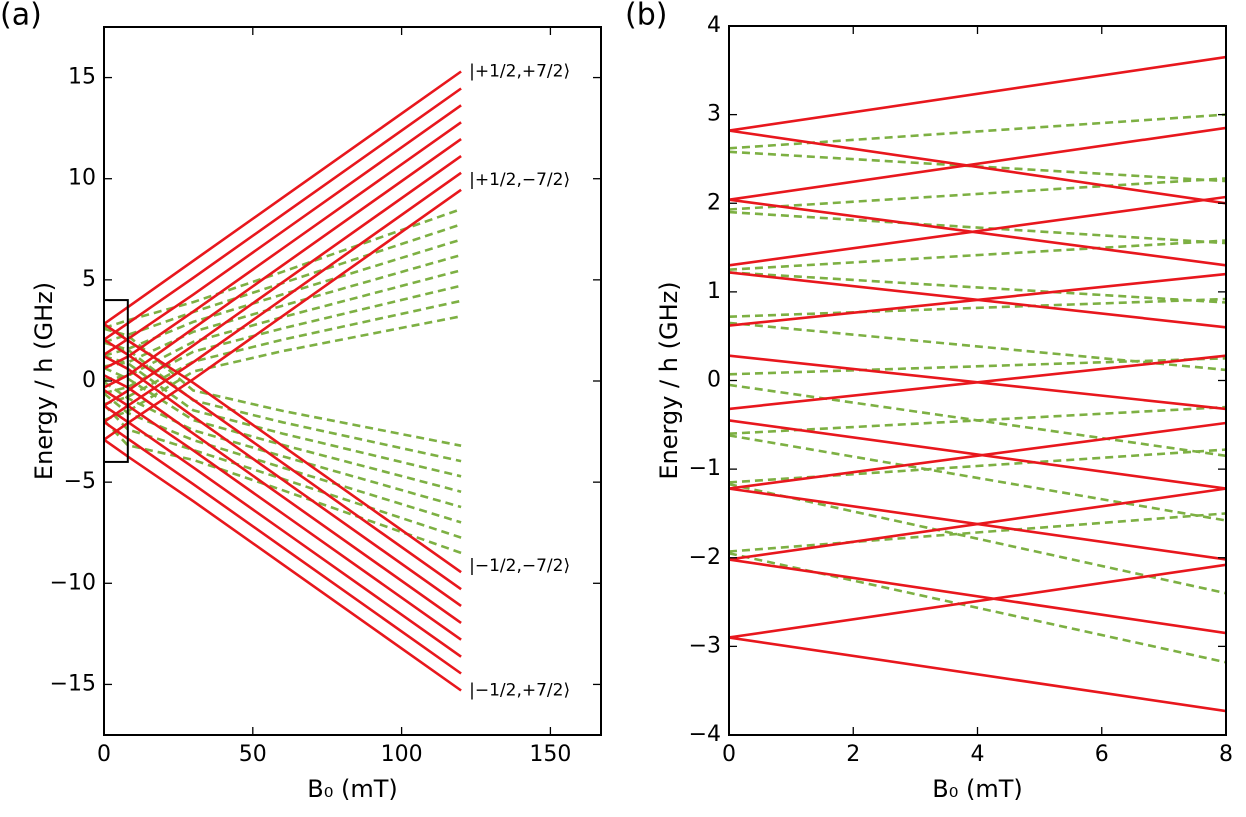 This screenshot has height=817, width=1246. What do you see at coordinates (116, 381) in the screenshot?
I see `inset-box` at bounding box center [116, 381].